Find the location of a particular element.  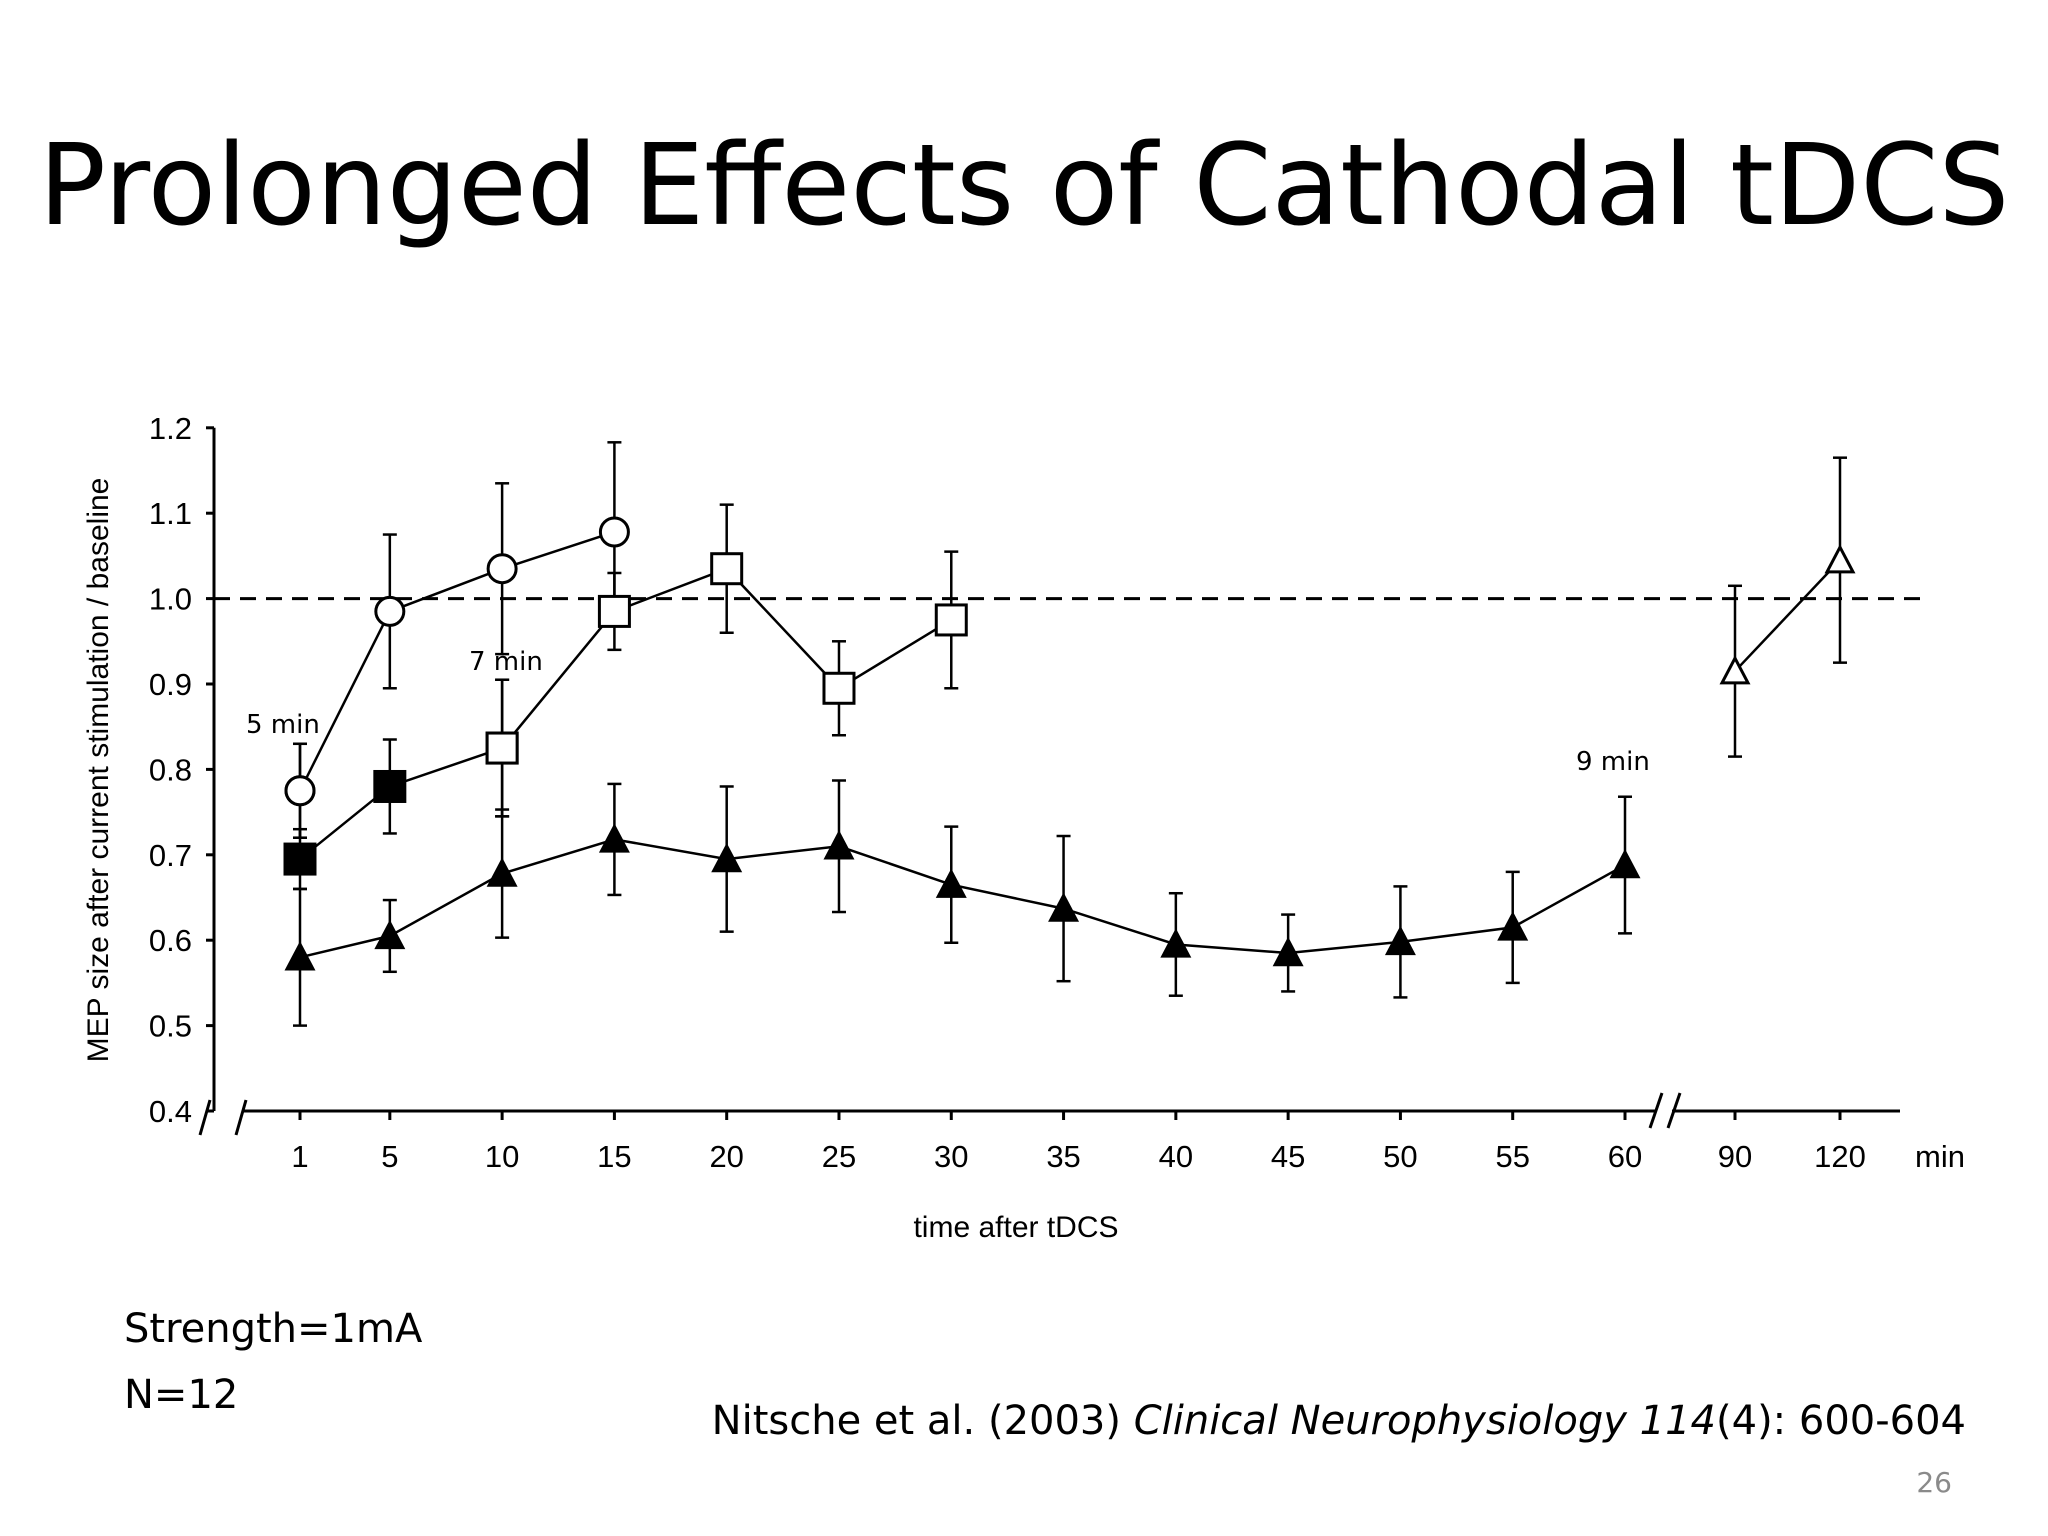

x-unit-label: min is located at coordinates (1940, 1156).